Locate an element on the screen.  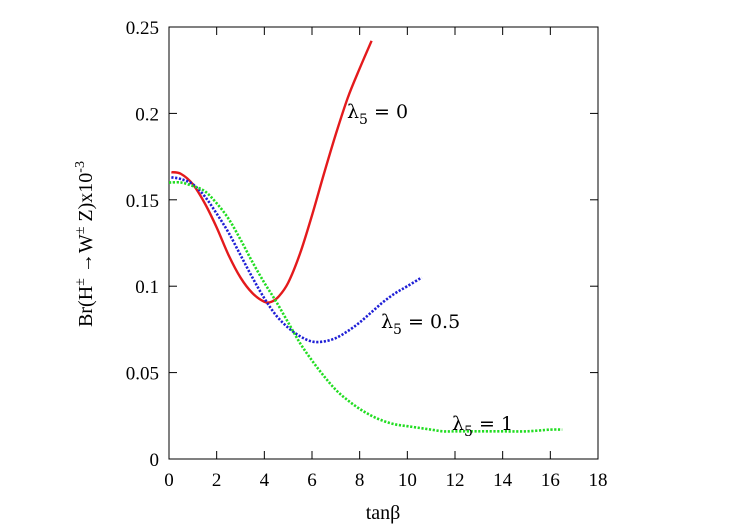
y-tick-label: 0.1 is located at coordinates (147, 287).